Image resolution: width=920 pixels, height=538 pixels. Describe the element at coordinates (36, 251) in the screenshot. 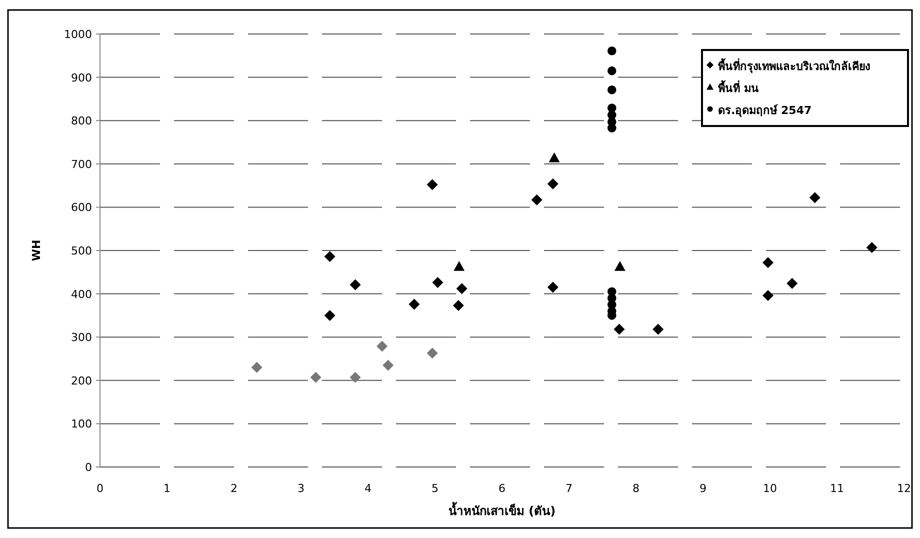

I see `y-axis-title: WH` at that location.